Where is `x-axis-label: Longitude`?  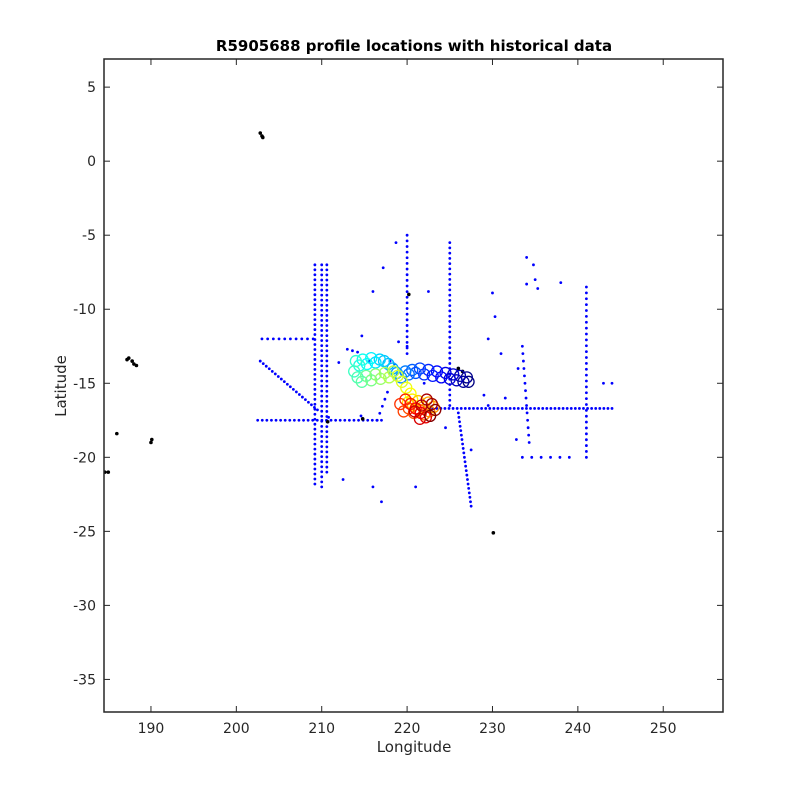
x-axis-label: Longitude is located at coordinates (414, 747).